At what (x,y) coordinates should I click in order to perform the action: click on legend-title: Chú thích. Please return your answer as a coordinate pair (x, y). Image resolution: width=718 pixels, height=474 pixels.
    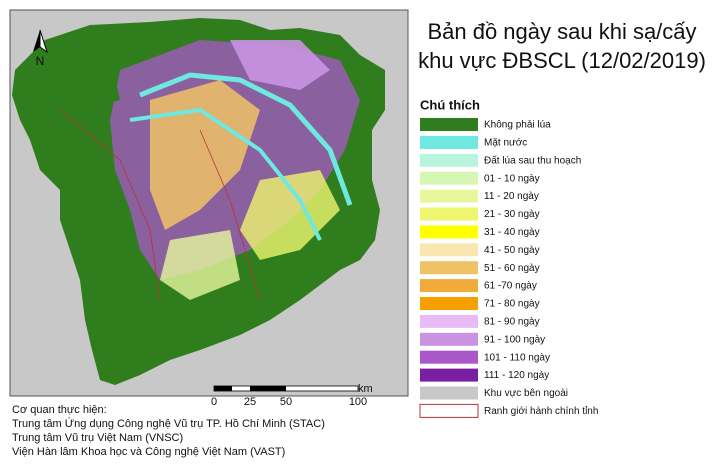
    Looking at the image, I should click on (450, 104).